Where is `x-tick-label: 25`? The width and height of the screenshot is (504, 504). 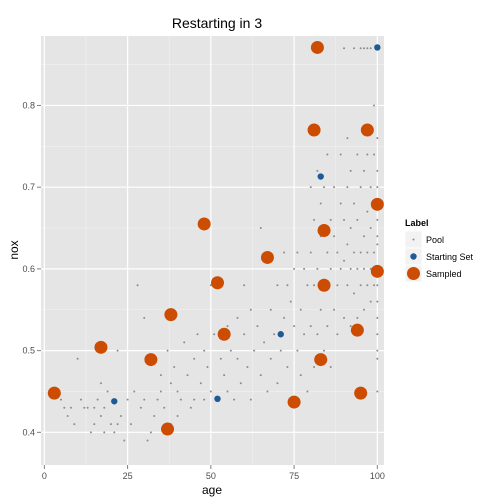 x-tick-label: 25 is located at coordinates (128, 476).